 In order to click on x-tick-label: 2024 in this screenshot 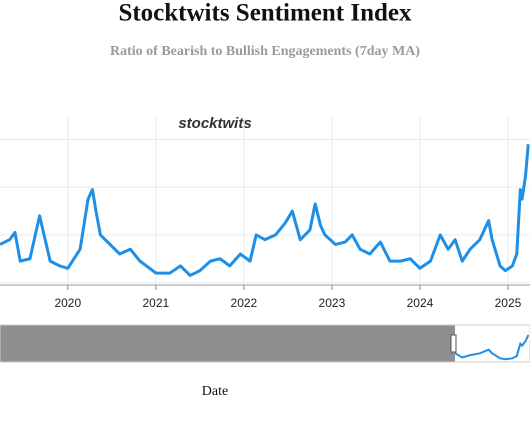, I will do `click(420, 303)`.